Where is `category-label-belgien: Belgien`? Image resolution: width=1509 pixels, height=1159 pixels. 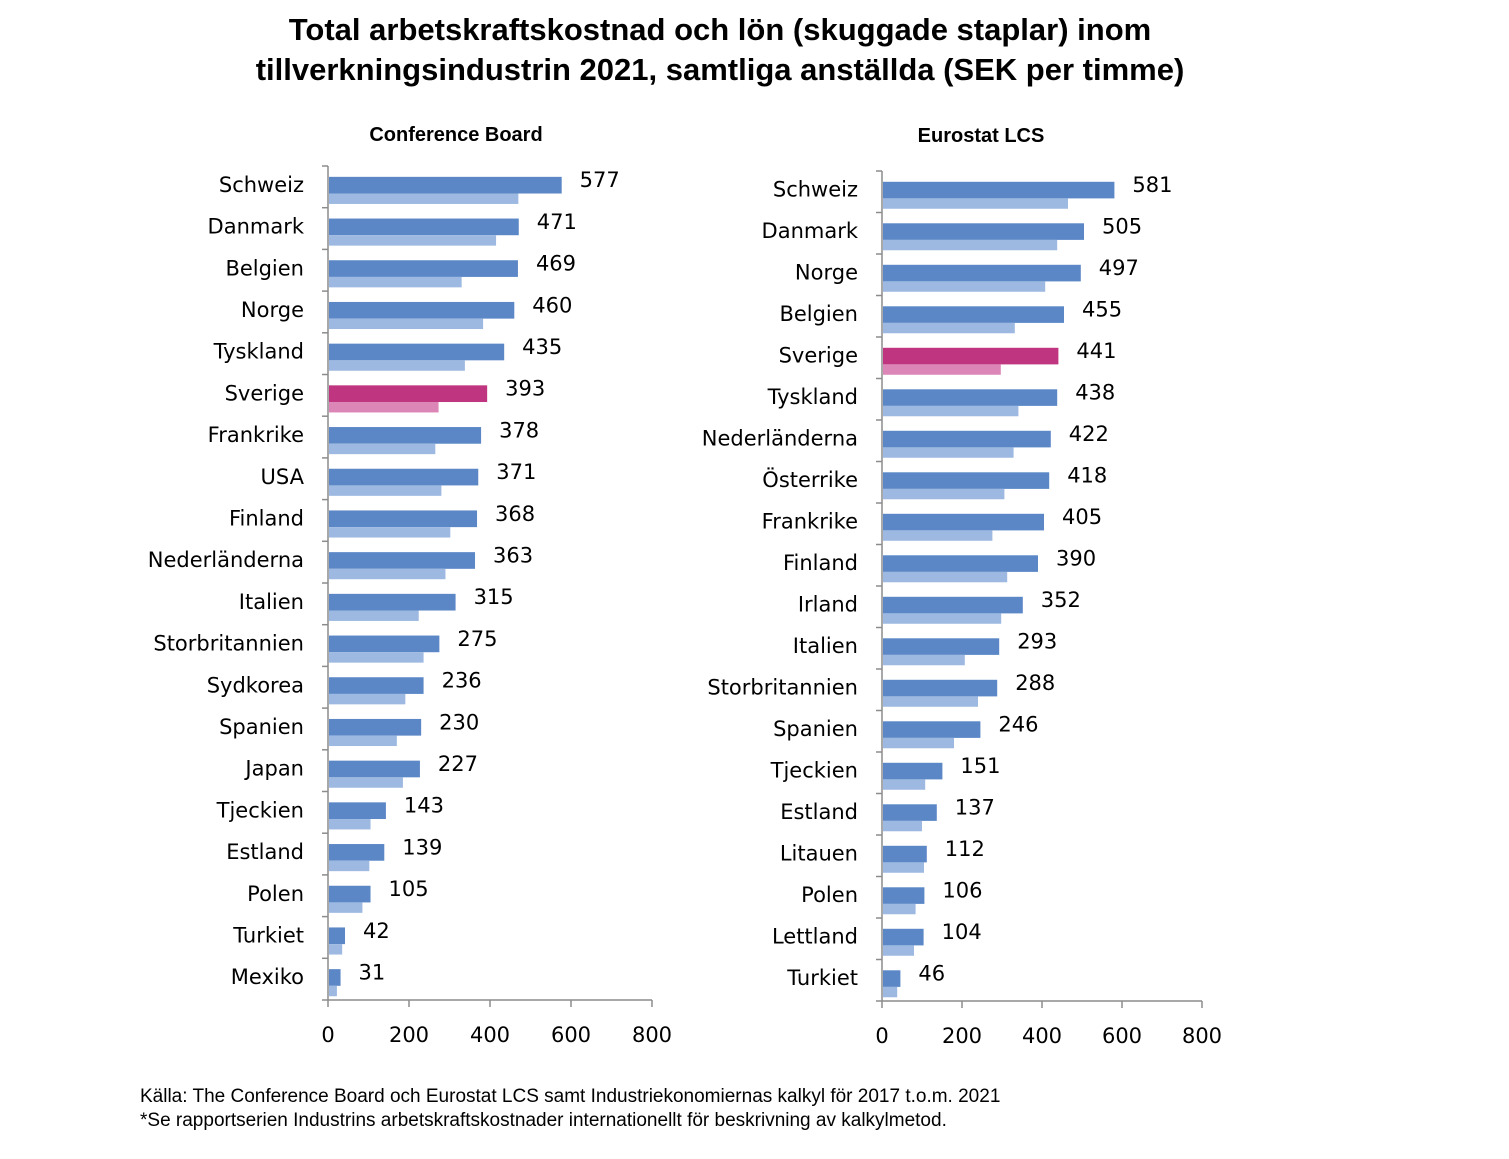 category-label-belgien: Belgien is located at coordinates (264, 268).